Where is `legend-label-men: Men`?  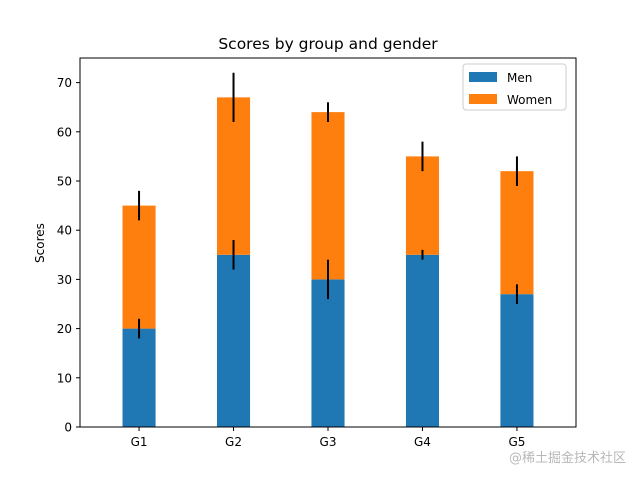
legend-label-men: Men is located at coordinates (519, 78).